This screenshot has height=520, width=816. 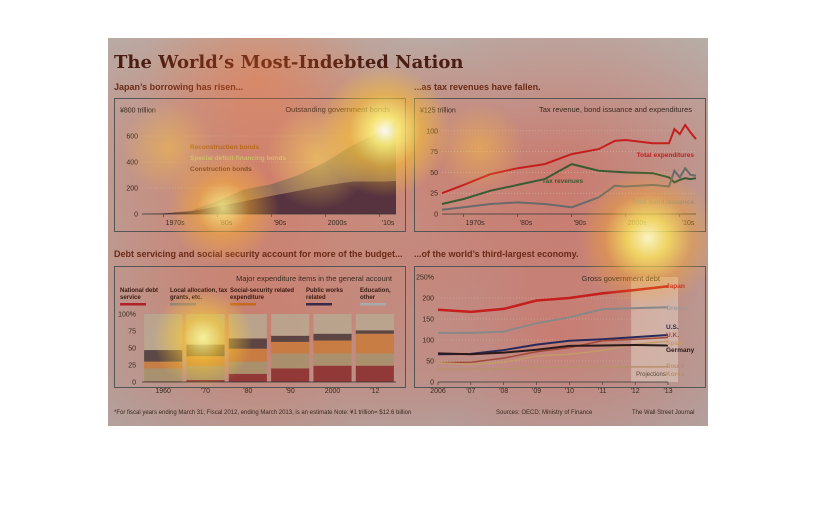 I want to click on p3-xtick-label: 1960, so click(x=163, y=391).